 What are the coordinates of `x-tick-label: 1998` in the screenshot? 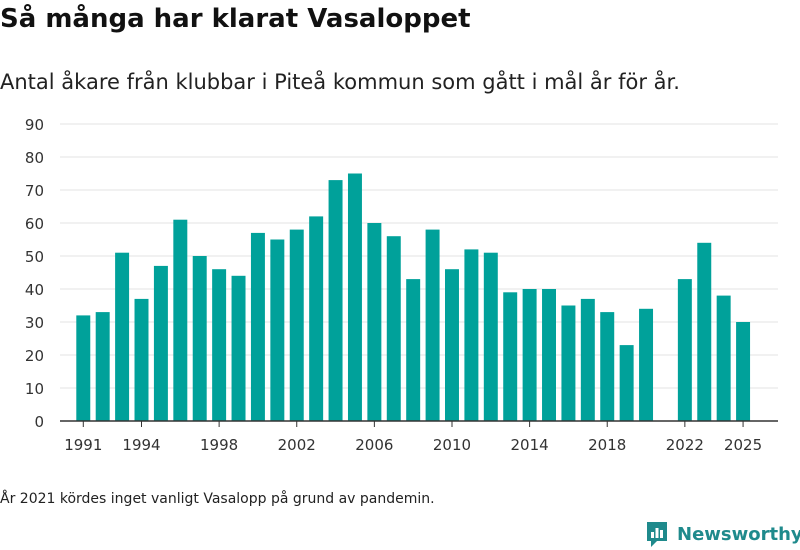 It's located at (219, 445).